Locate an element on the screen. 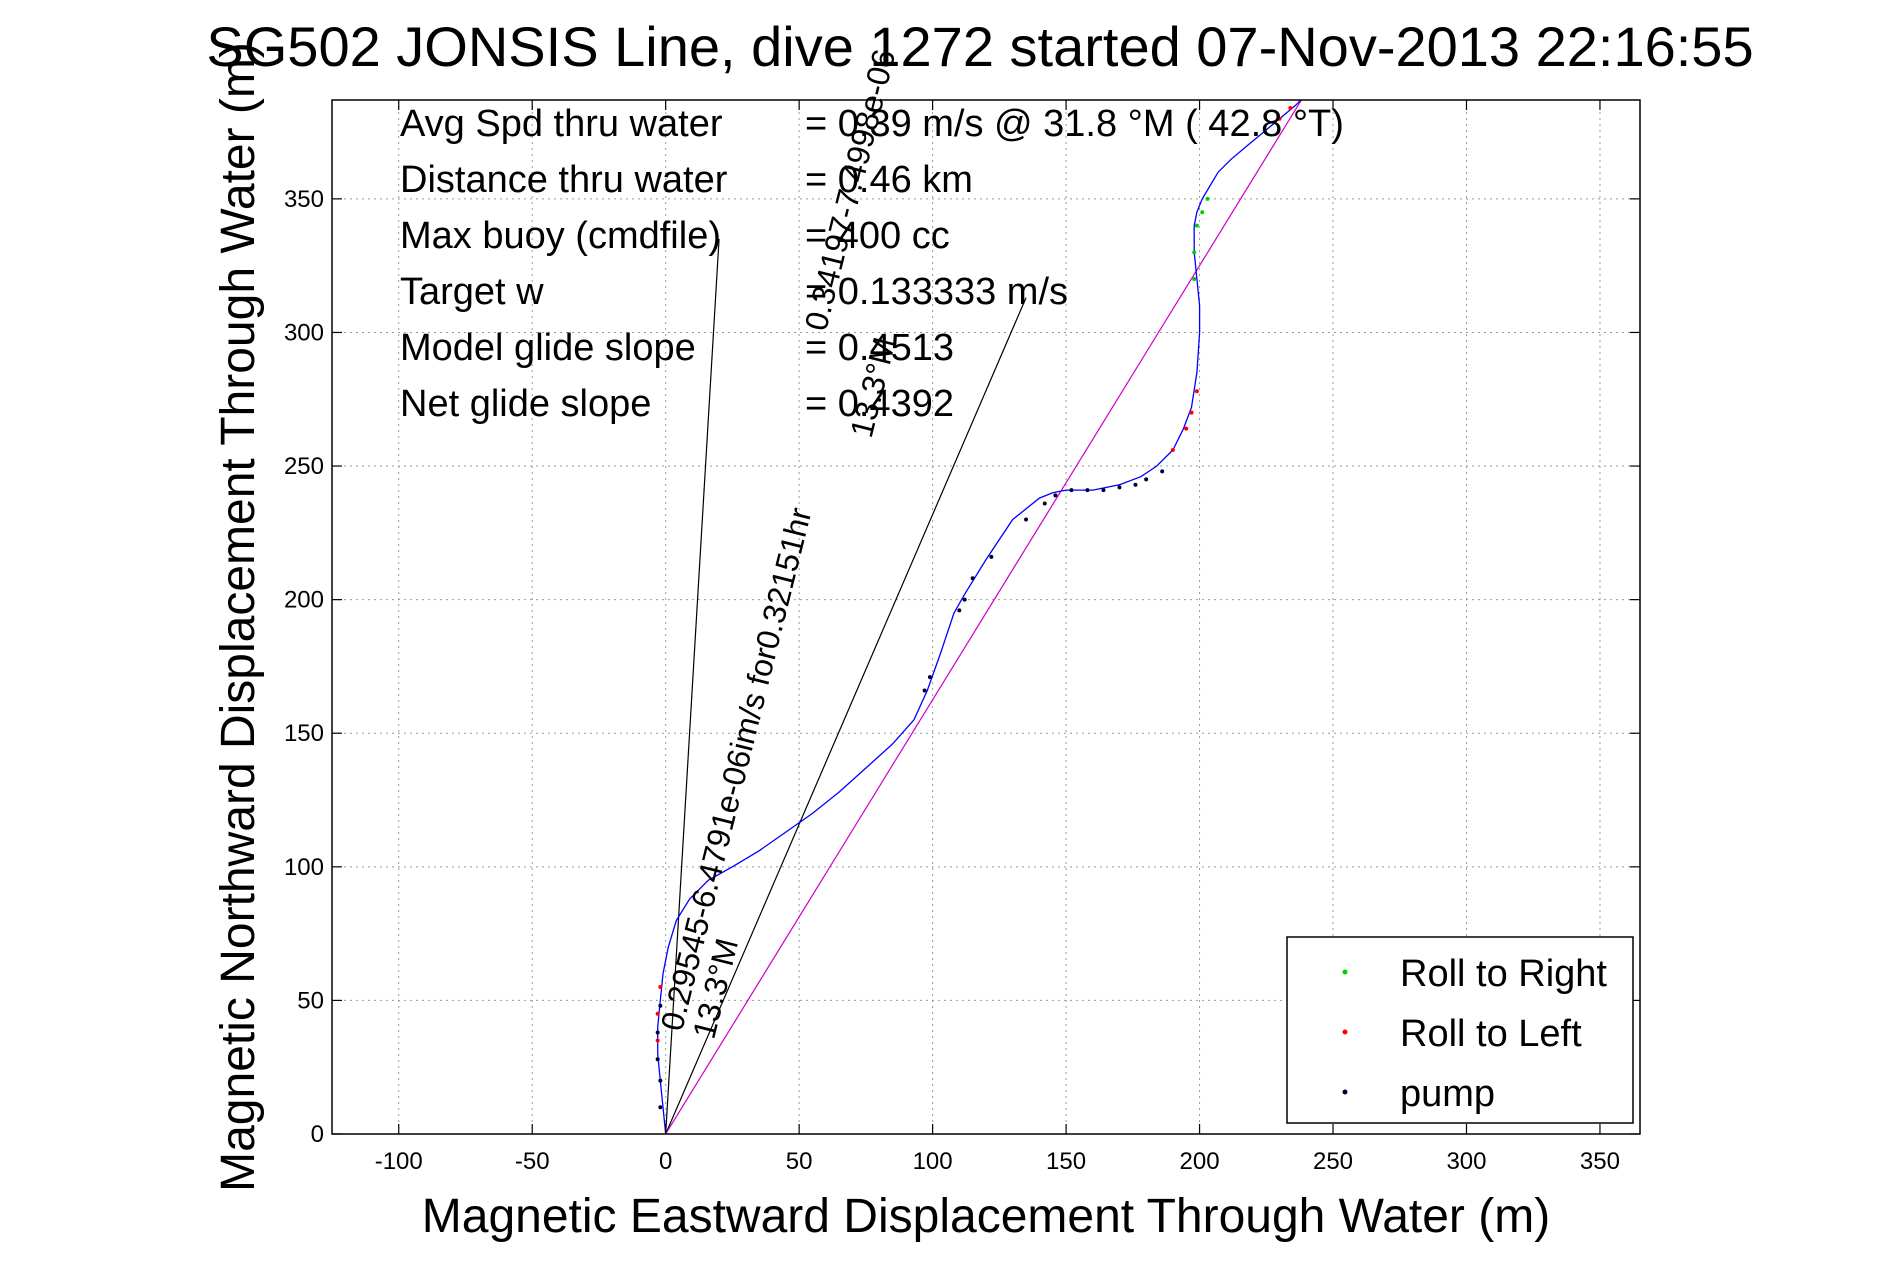  legend: Roll to Right Roll to Left pump is located at coordinates (1460, 1030).